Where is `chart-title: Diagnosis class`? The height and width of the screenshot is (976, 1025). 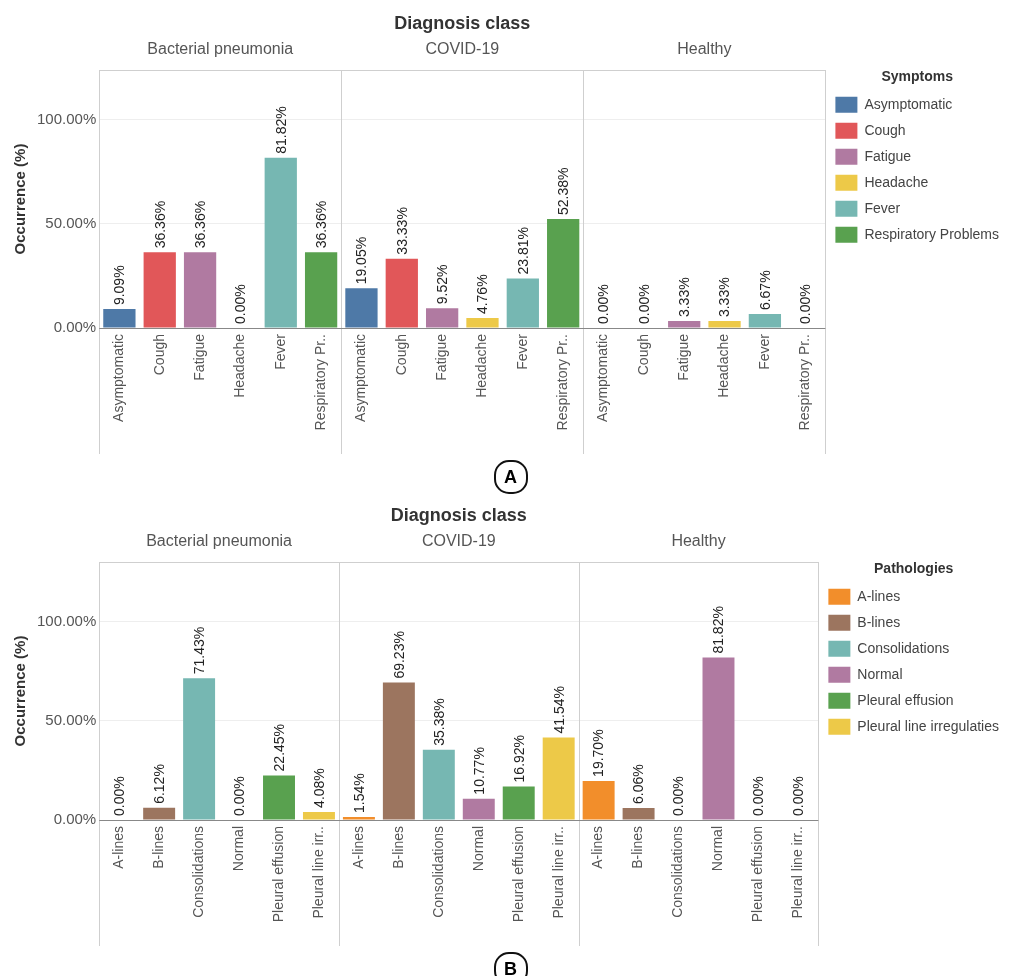
chart-title: Diagnosis class is located at coordinates (462, 22).